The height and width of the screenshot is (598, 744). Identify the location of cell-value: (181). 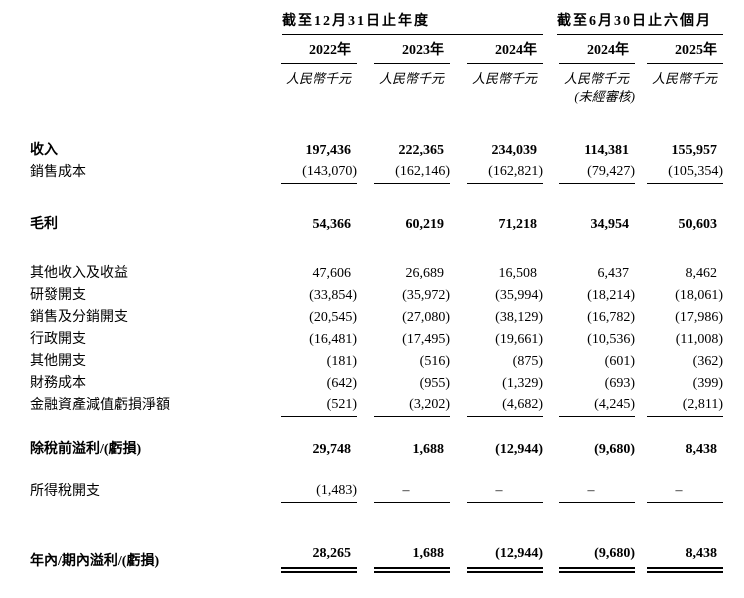
(341, 361).